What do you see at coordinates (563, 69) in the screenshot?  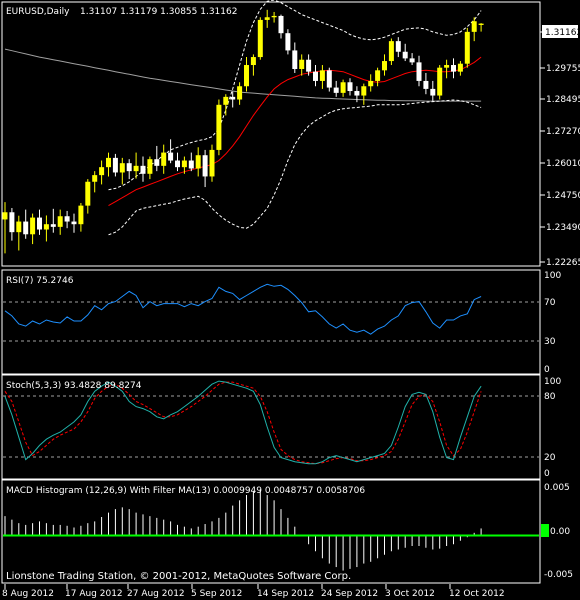 I see `price-label: 1.29755` at bounding box center [563, 69].